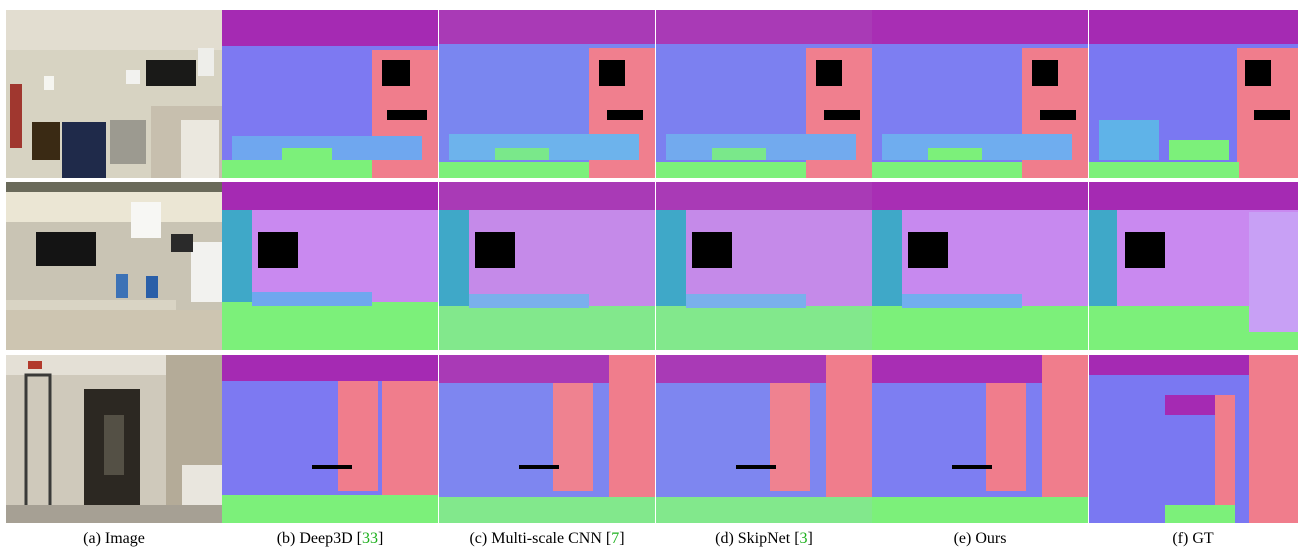 The height and width of the screenshot is (555, 1298). What do you see at coordinates (1193, 439) in the screenshot?
I see `normal-map-gt-hallway` at bounding box center [1193, 439].